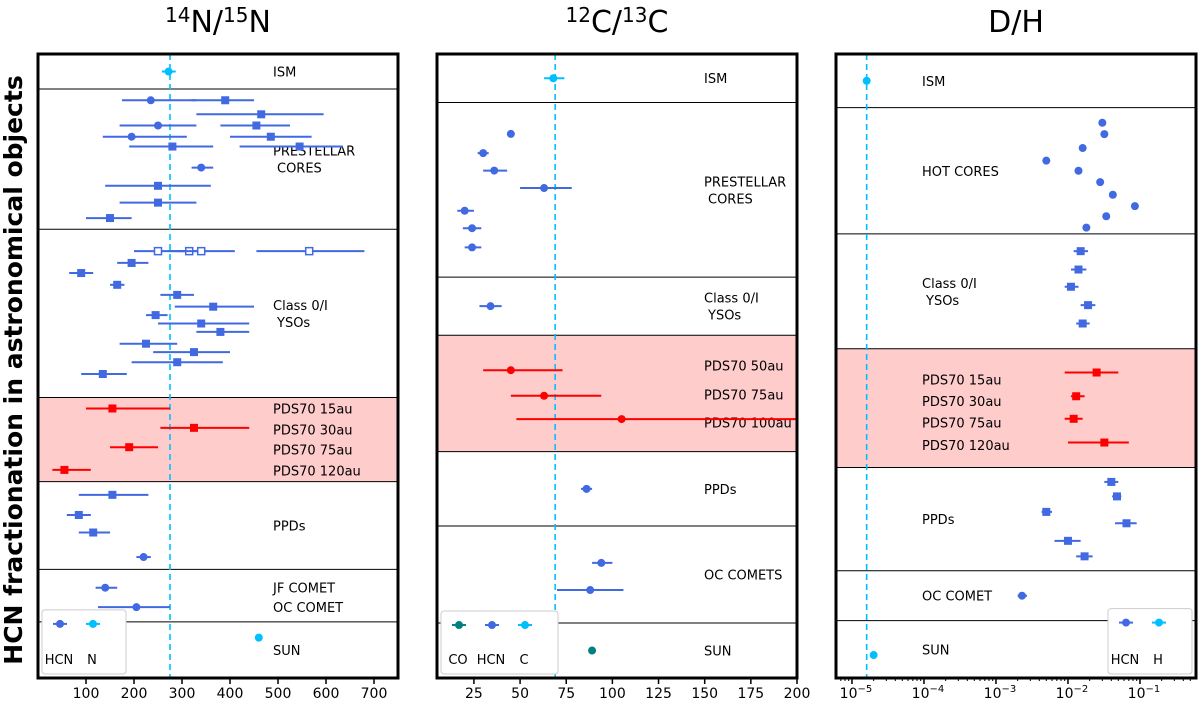  I want to click on section-label-prestellar: CORES, so click(299, 169).